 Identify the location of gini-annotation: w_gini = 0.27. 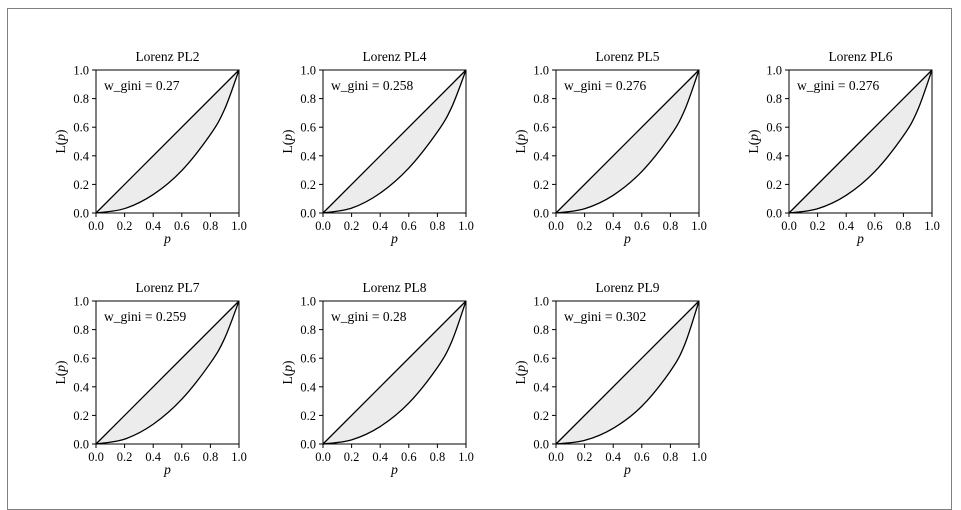
(142, 85).